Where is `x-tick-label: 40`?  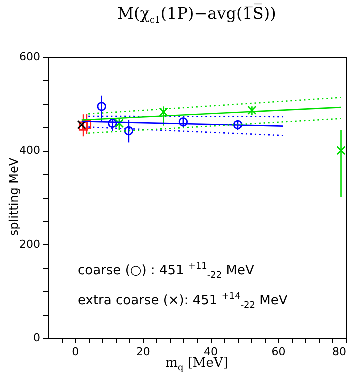 x-tick-label: 40 is located at coordinates (211, 352).